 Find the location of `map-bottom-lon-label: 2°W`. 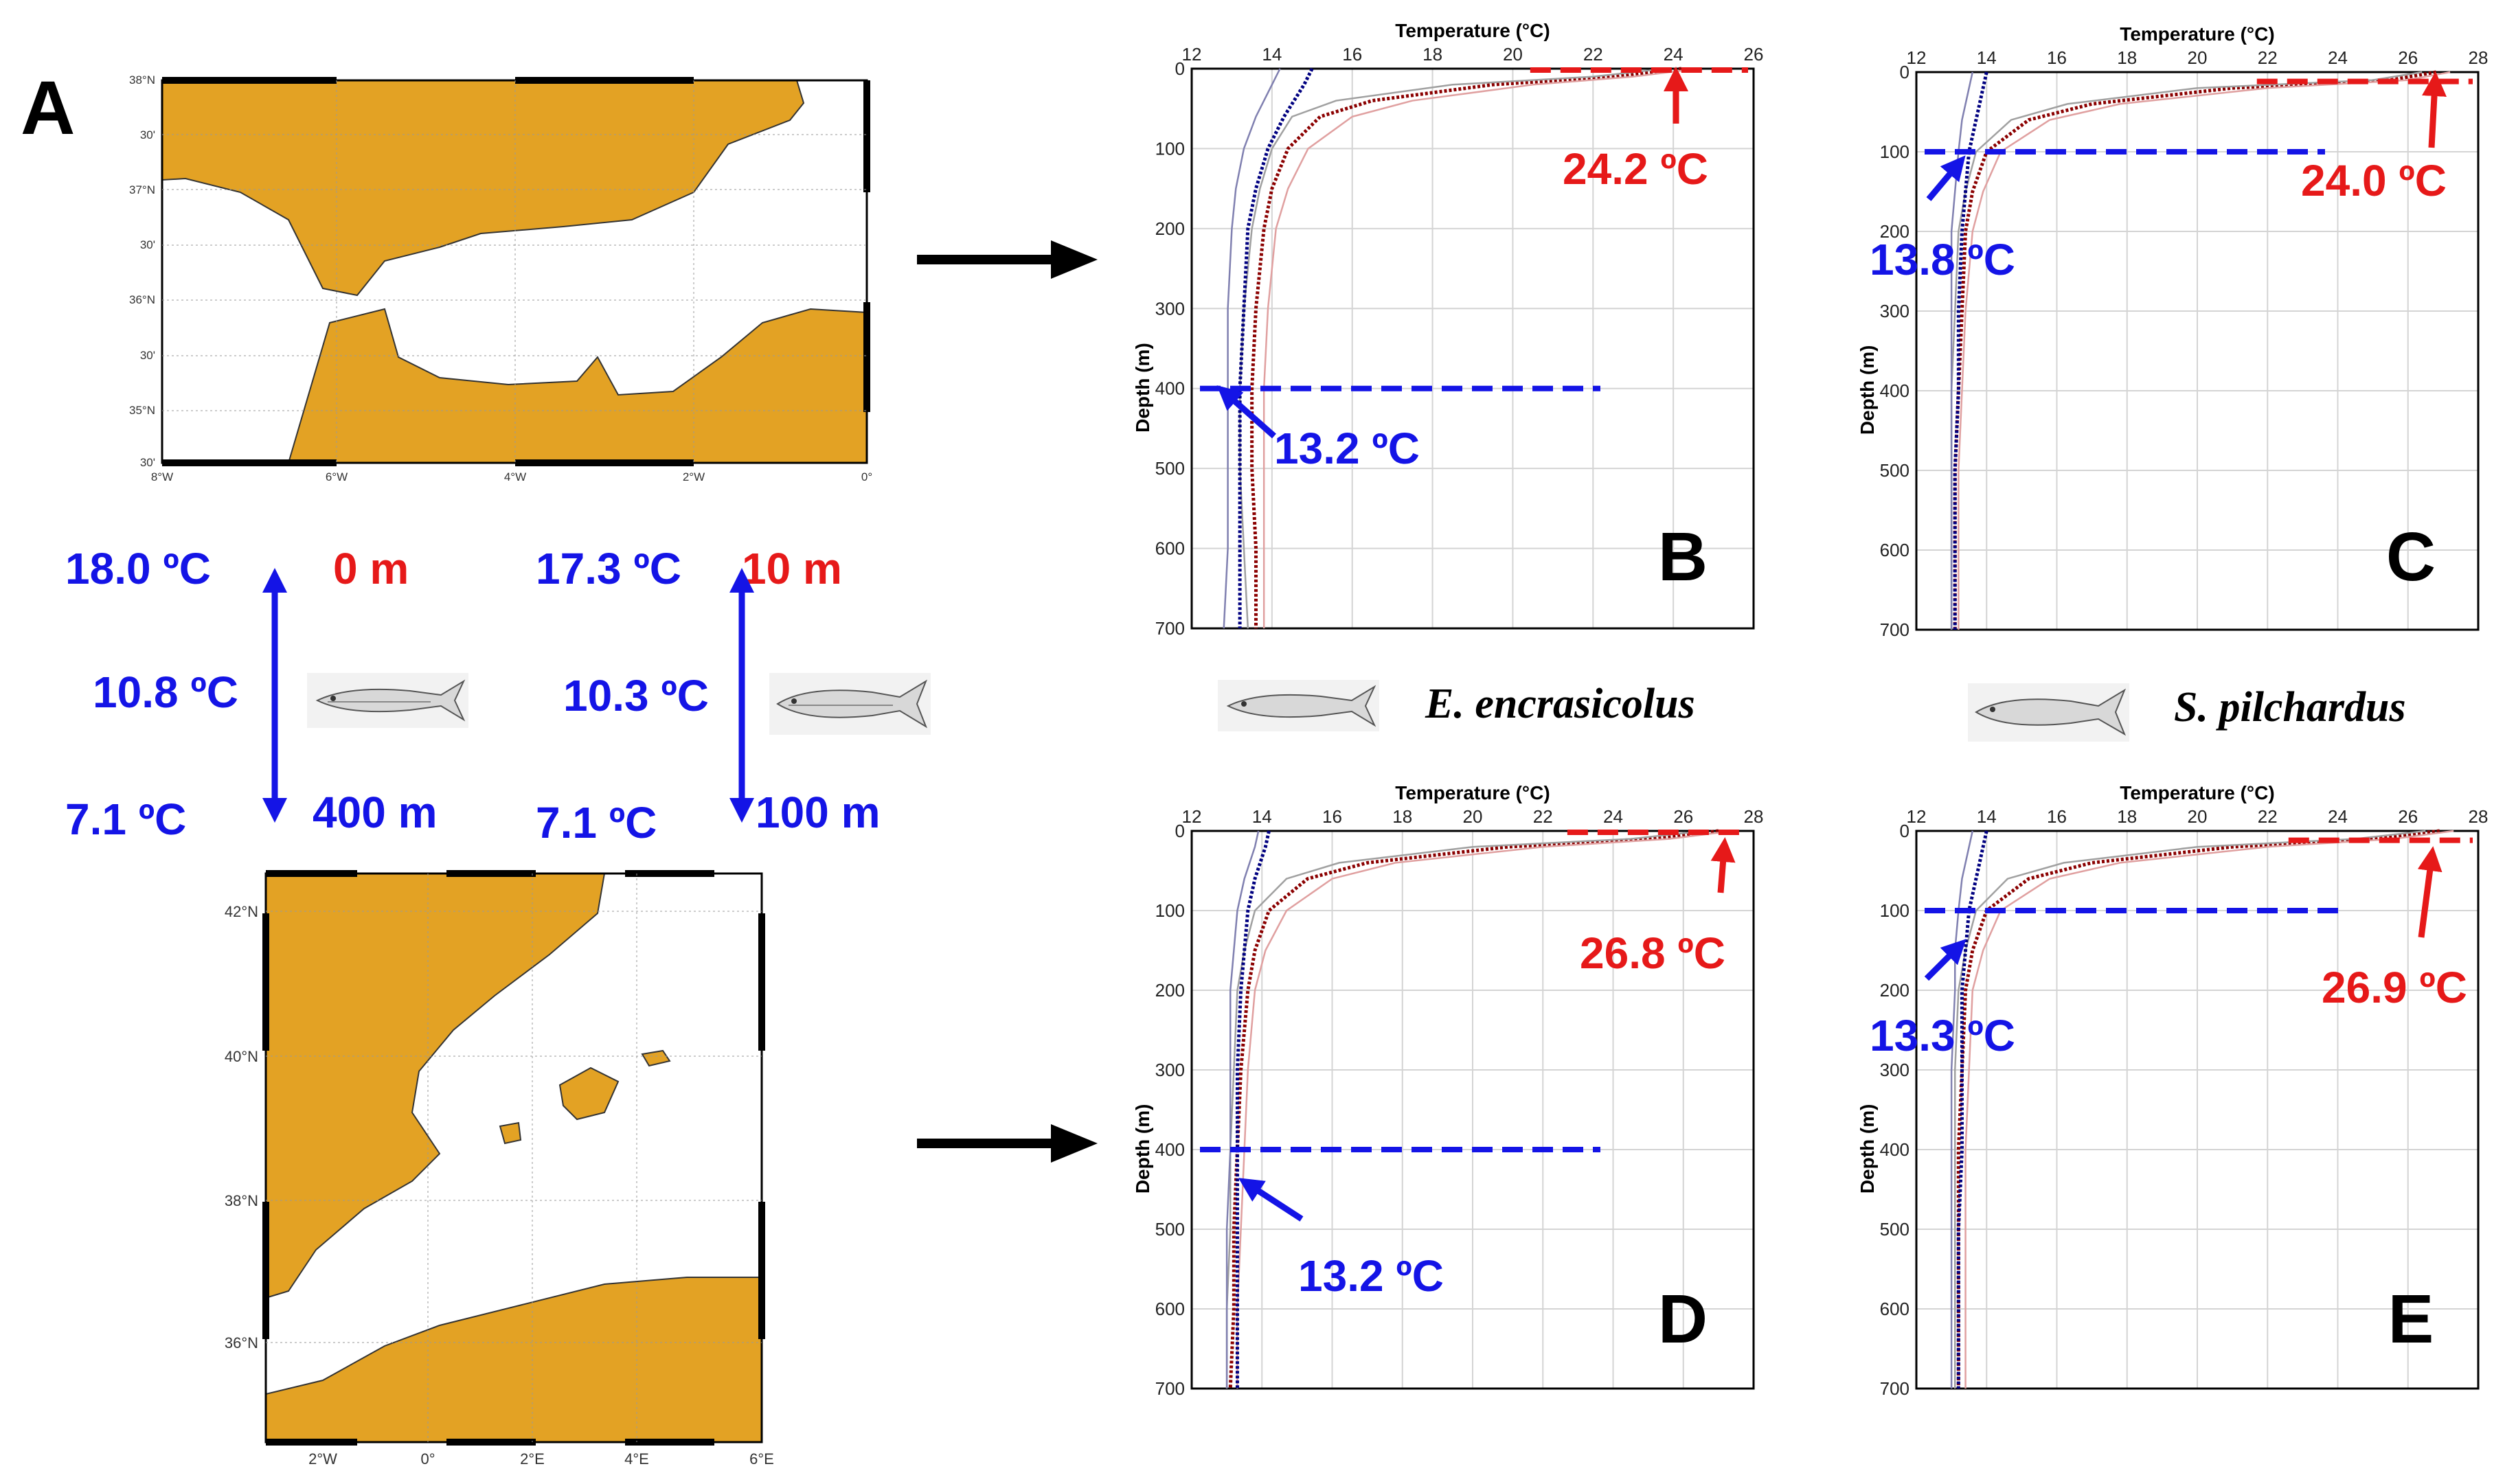

map-bottom-lon-label: 2°W is located at coordinates (322, 1459).